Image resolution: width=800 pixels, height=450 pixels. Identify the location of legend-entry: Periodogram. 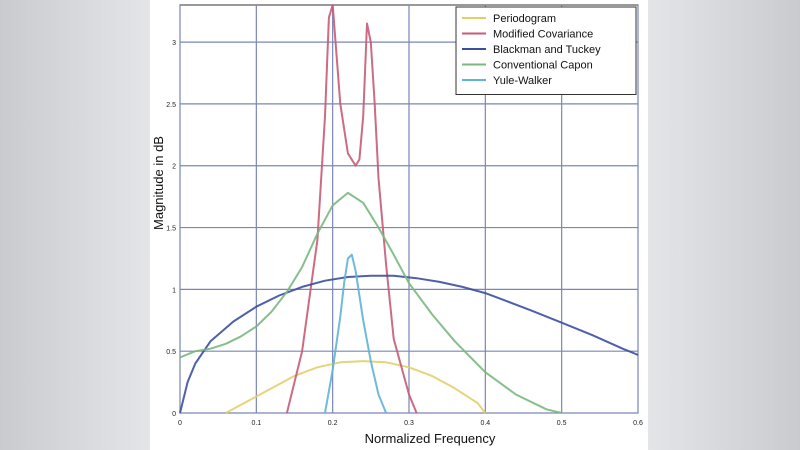
(524, 19).